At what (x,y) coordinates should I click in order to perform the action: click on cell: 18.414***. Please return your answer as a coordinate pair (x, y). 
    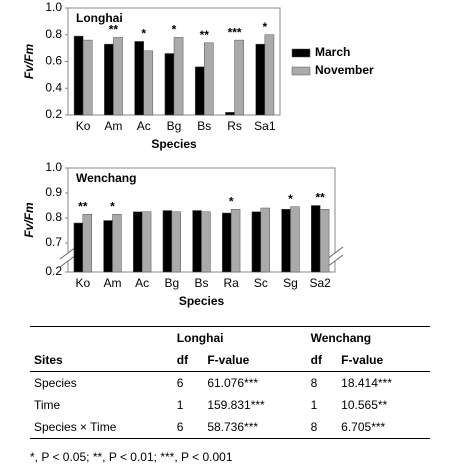
    Looking at the image, I should click on (366, 383).